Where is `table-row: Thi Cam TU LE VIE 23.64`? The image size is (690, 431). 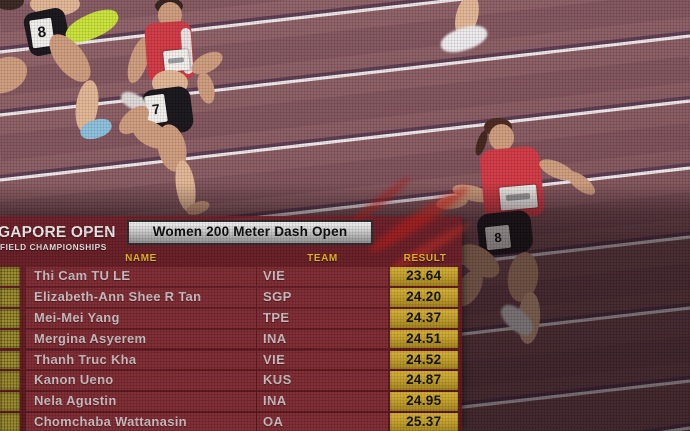
table-row: Thi Cam TU LE VIE 23.64 is located at coordinates (231, 276).